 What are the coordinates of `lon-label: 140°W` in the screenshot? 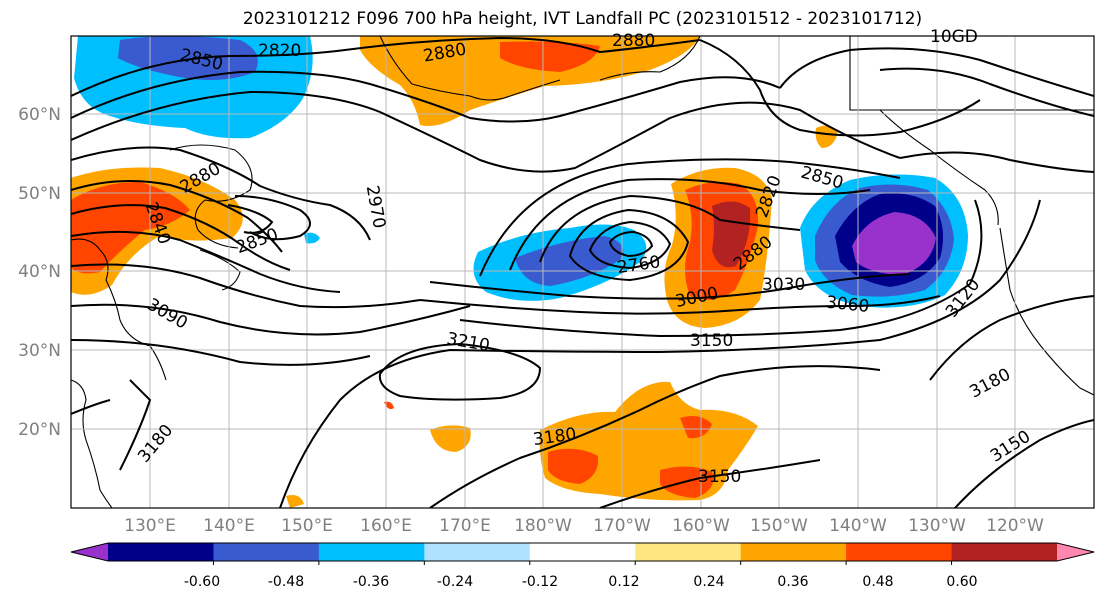 It's located at (858, 526).